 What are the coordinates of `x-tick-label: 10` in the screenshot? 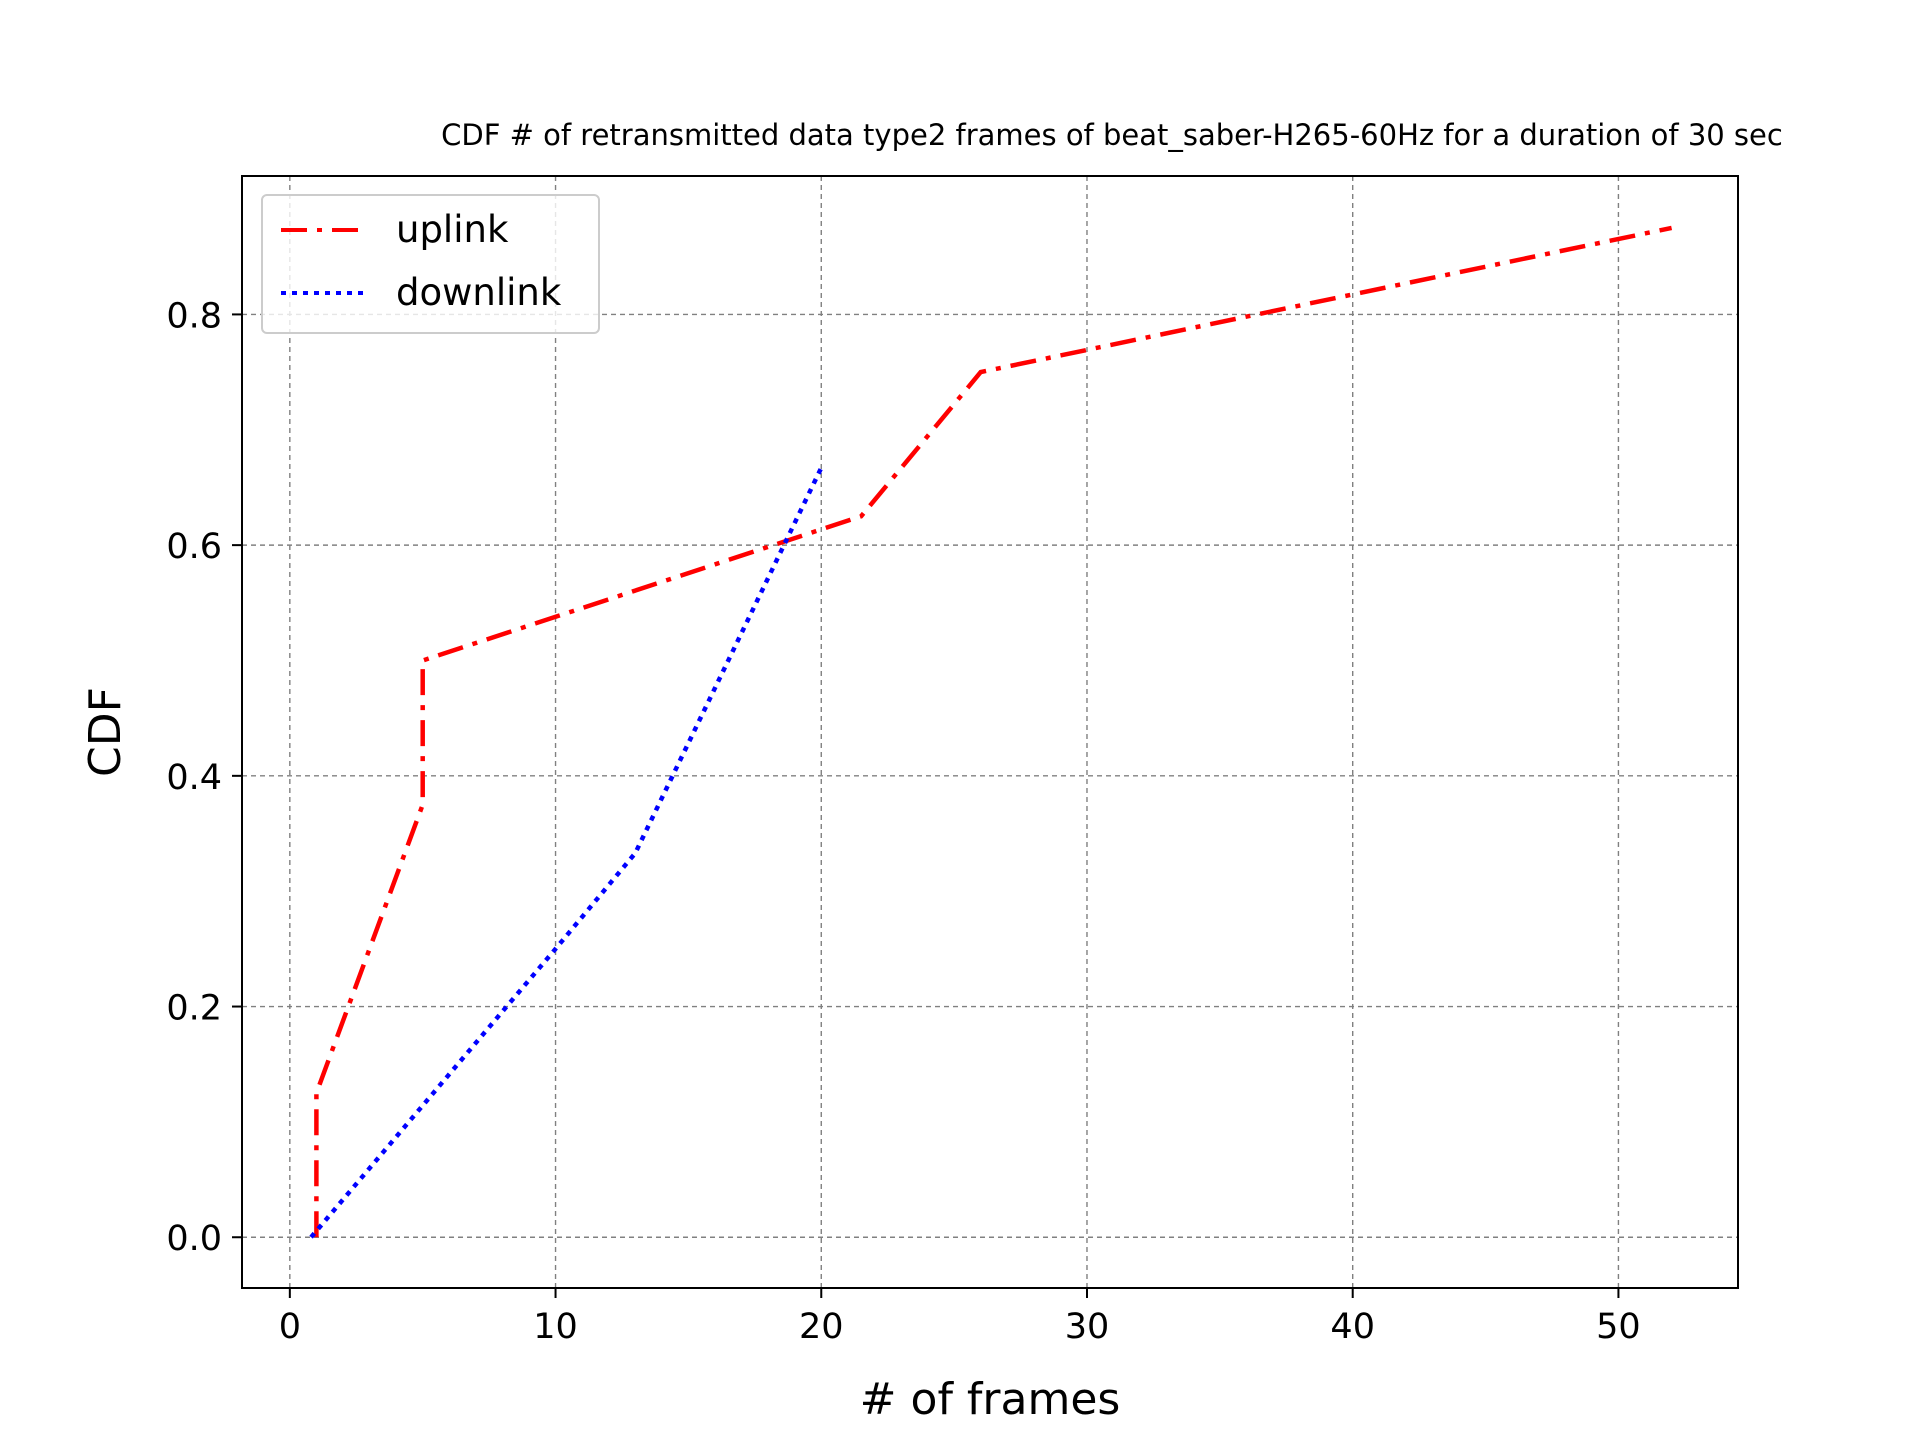 It's located at (555, 1327).